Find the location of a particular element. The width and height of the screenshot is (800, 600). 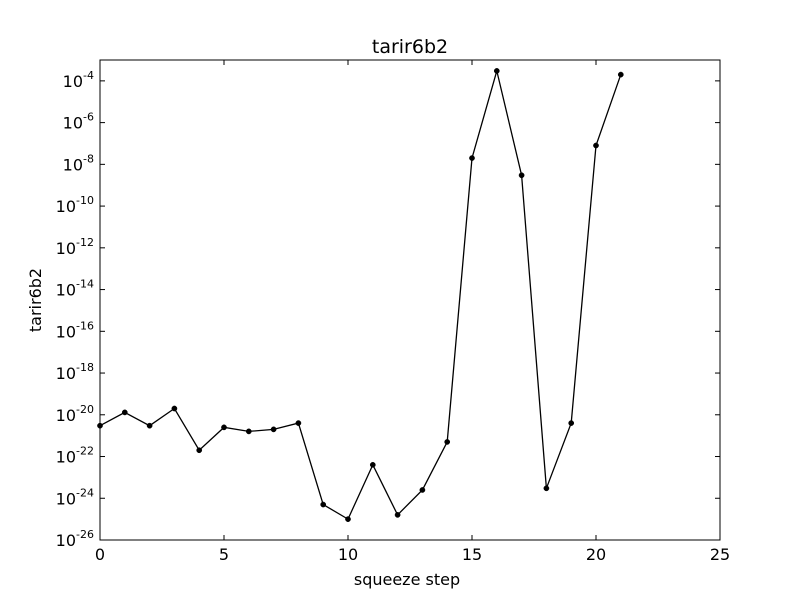

x-tick-label: 20 is located at coordinates (596, 554).